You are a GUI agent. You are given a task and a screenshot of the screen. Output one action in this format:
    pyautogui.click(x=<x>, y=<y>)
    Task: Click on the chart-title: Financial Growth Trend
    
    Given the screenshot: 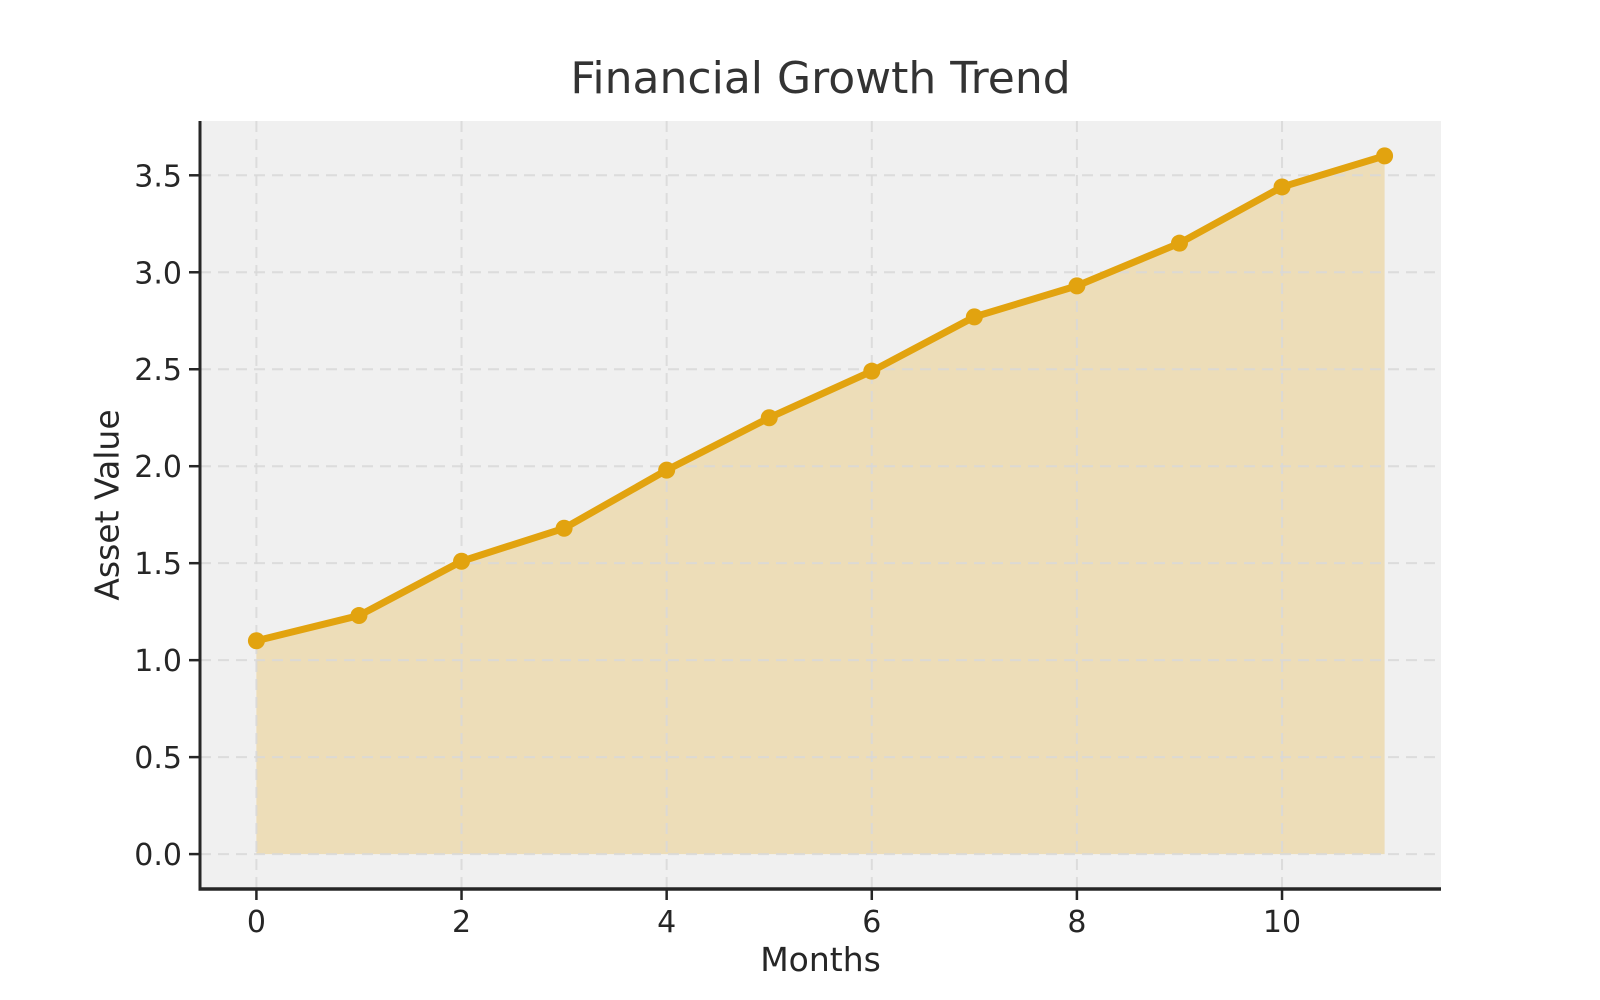 What is the action you would take?
    pyautogui.click(x=820, y=78)
    